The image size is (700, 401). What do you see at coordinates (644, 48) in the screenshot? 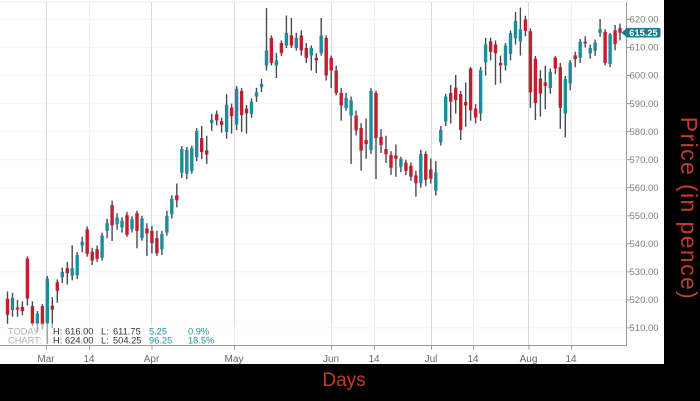
I see `svg-text: 610.00` at bounding box center [644, 48].